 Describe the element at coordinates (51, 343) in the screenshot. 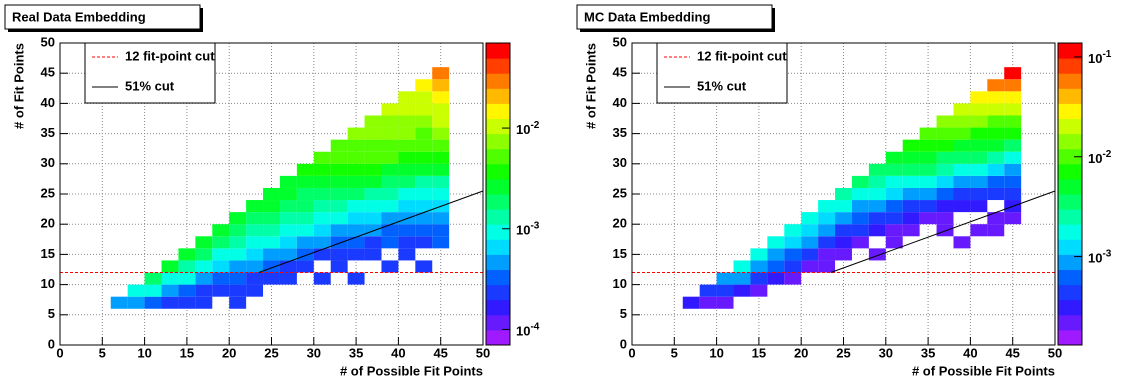

I see `y-tick-label: 0` at that location.